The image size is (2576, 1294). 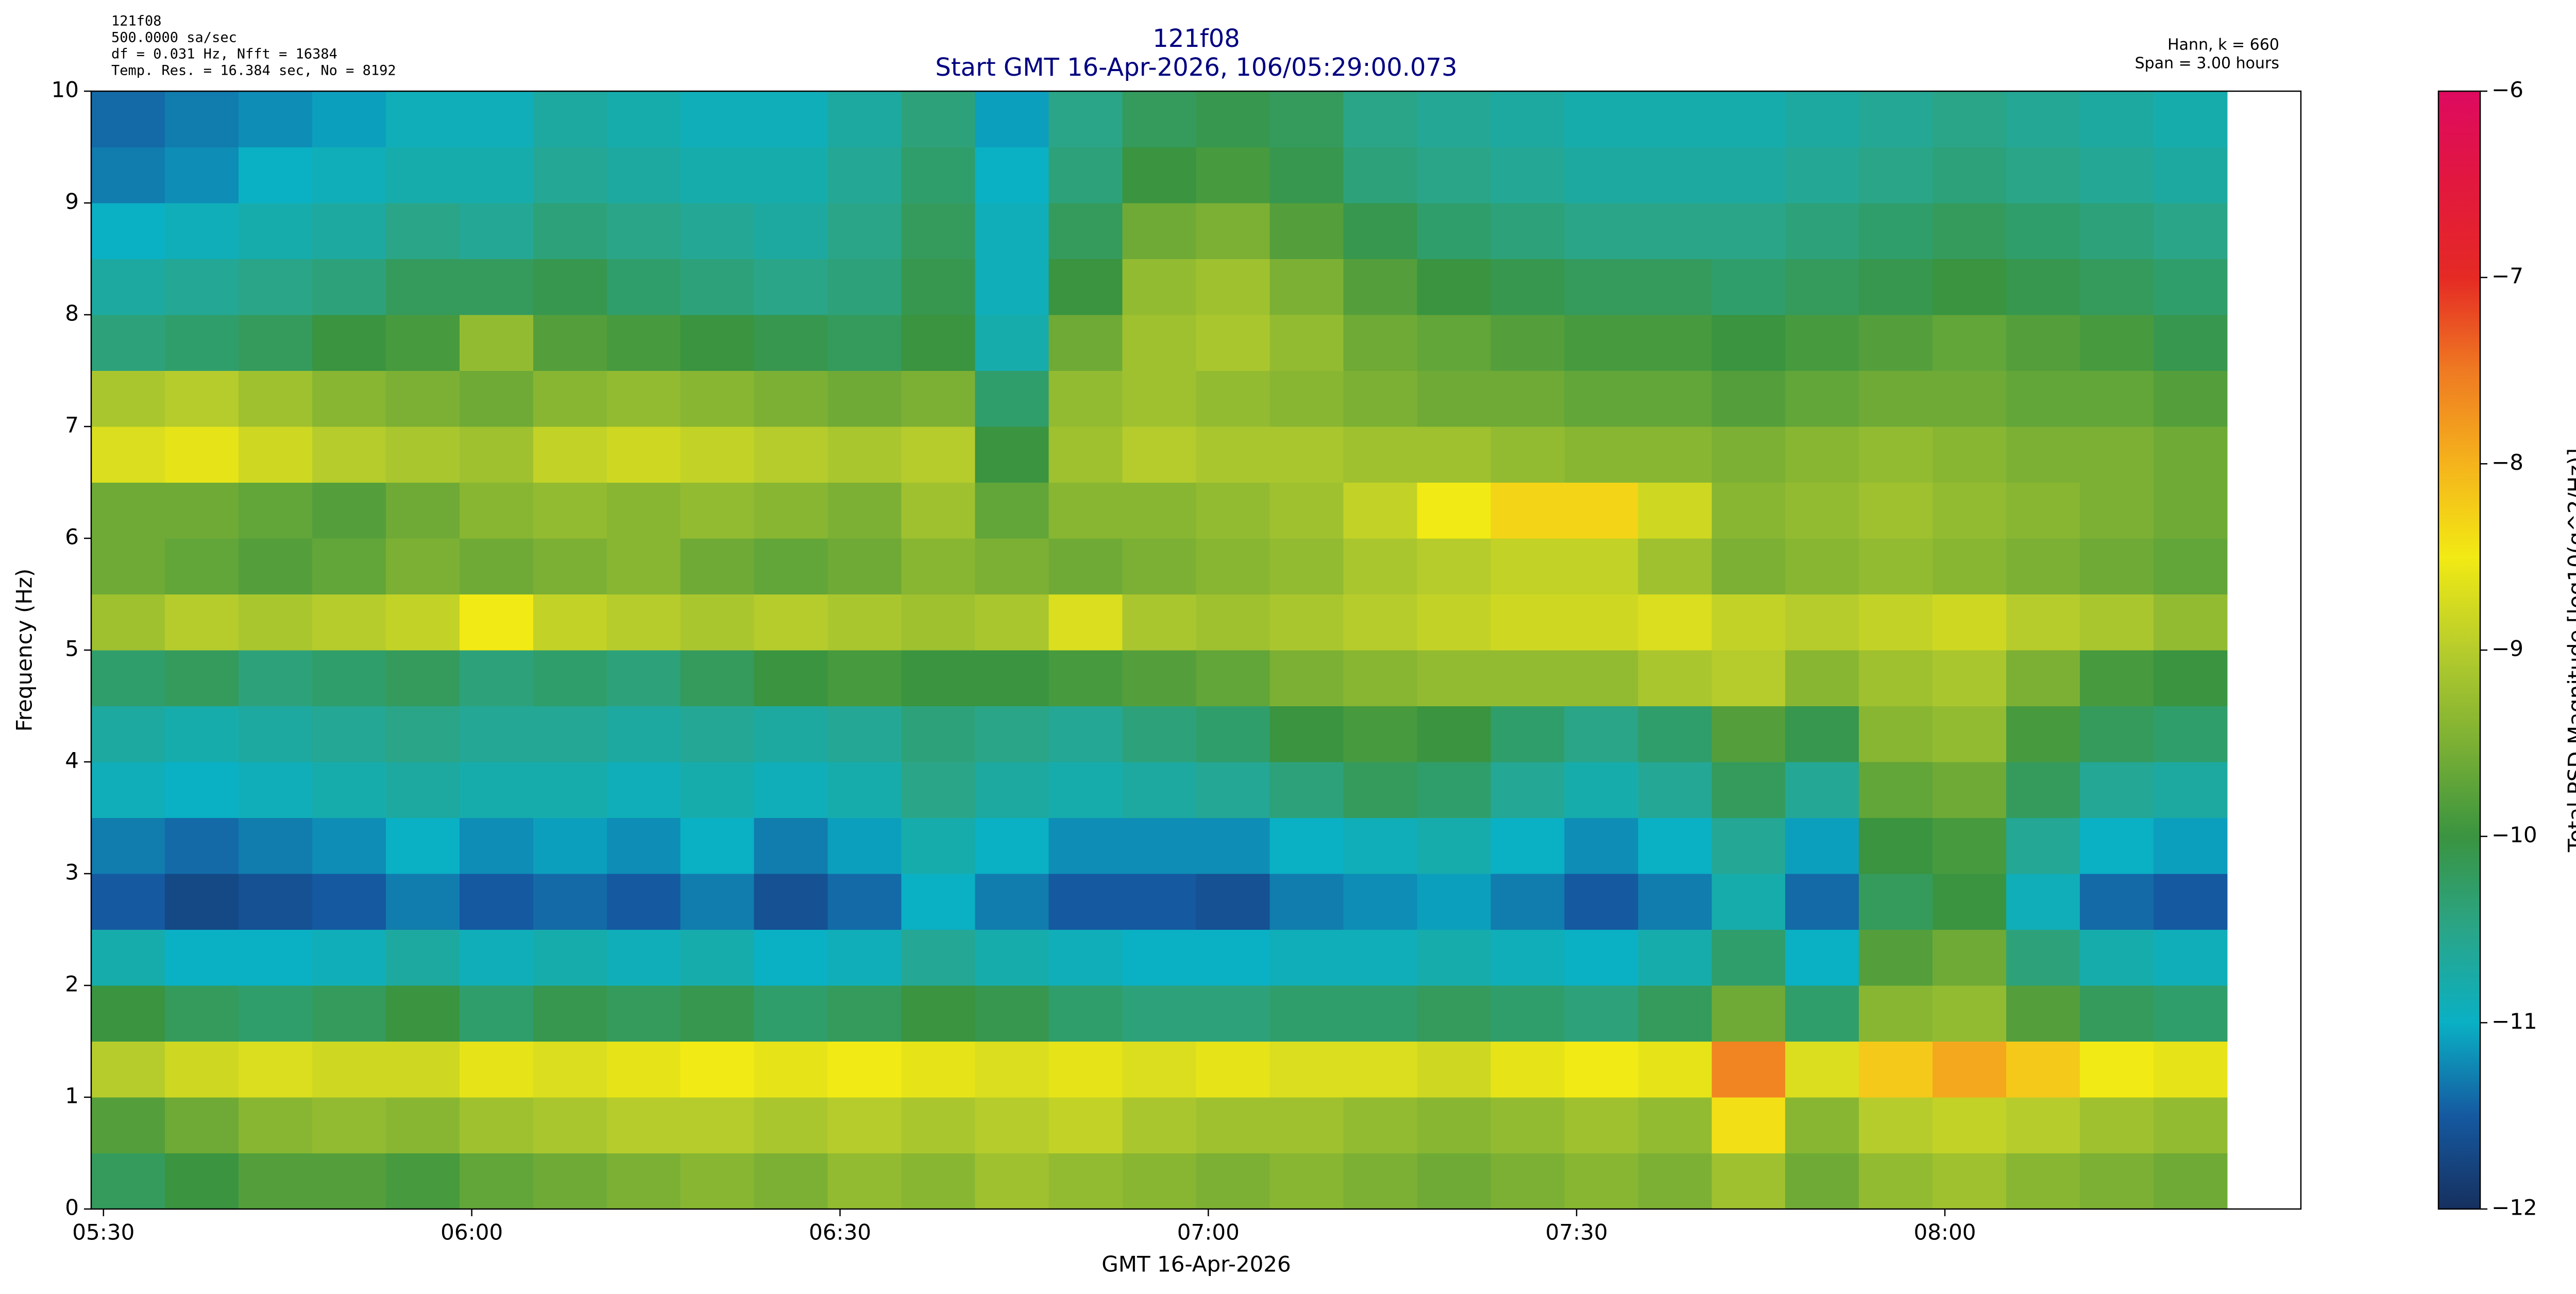 What do you see at coordinates (2207, 64) in the screenshot?
I see `info-text: Span = 3.00 hours` at bounding box center [2207, 64].